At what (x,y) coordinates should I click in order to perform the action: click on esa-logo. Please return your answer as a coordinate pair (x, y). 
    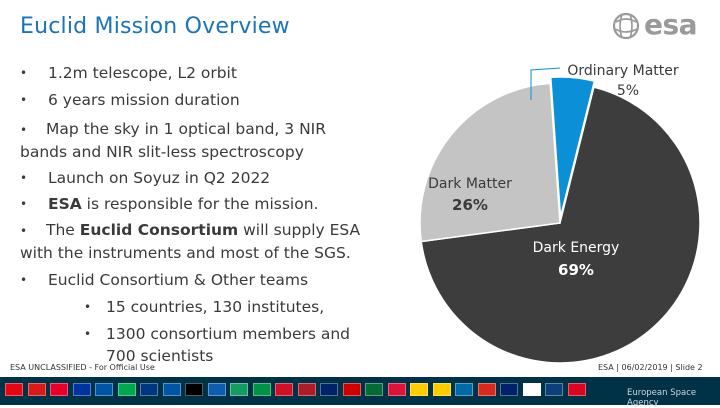
    Looking at the image, I should click on (626, 26).